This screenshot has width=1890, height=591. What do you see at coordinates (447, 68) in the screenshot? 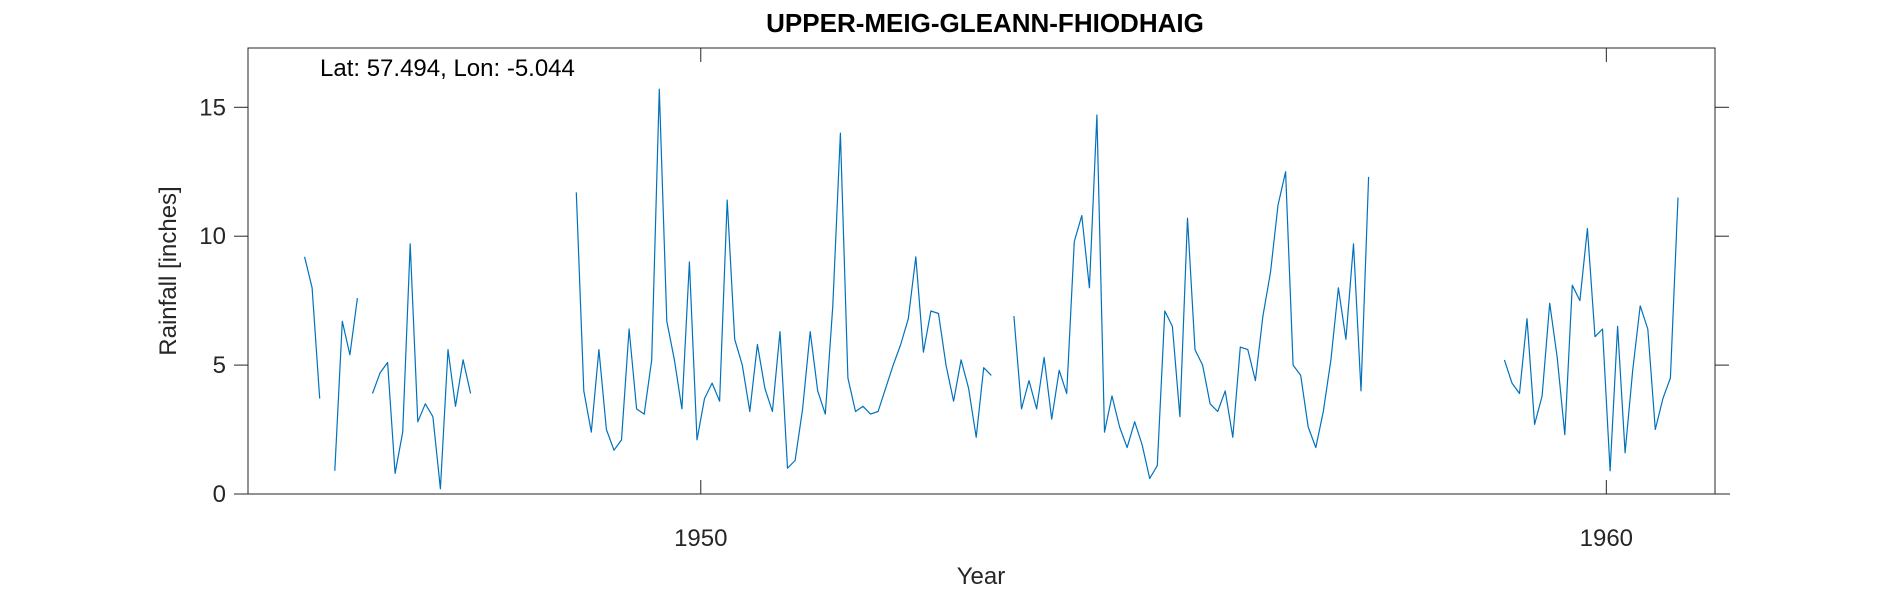
I see `location-annotation: Lat: 57.494, Lon: -5.044` at bounding box center [447, 68].